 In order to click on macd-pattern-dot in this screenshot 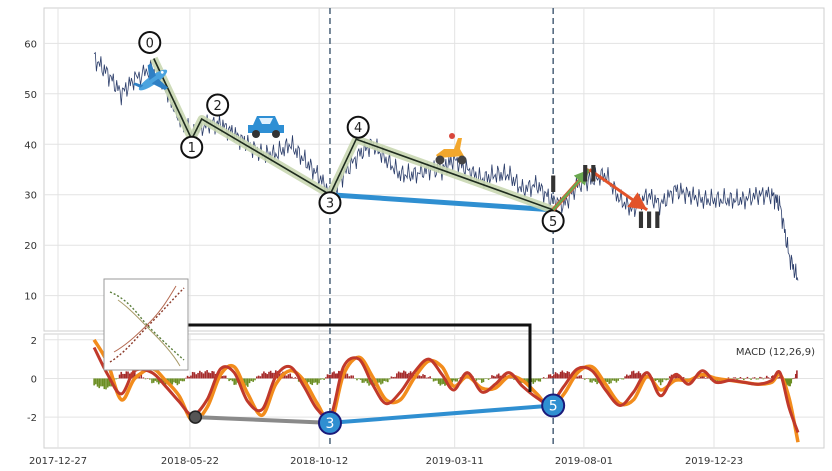, I will do `click(195, 417)`.